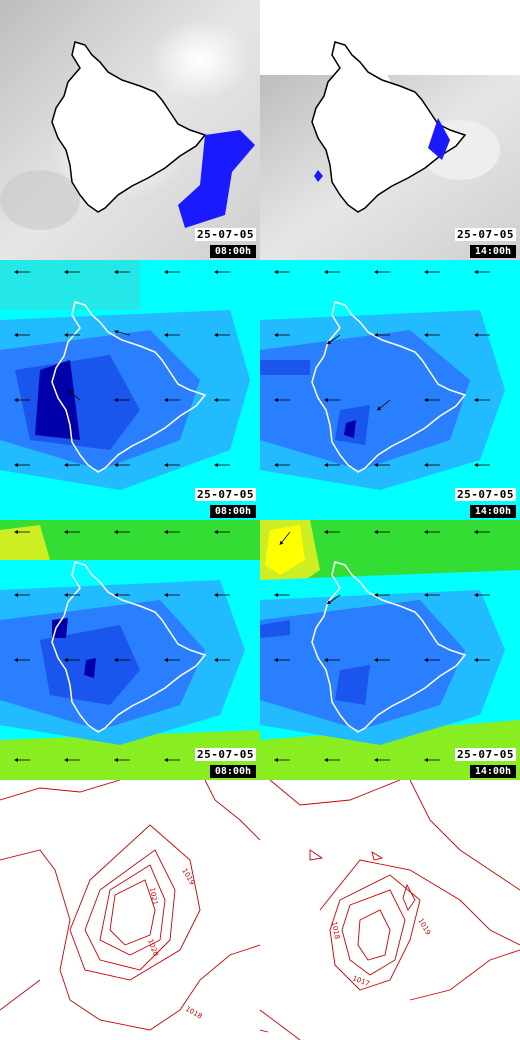 This screenshot has width=520, height=1040. I want to click on wind-map-mid-1400: 25-07-05 14:00h, so click(390, 650).